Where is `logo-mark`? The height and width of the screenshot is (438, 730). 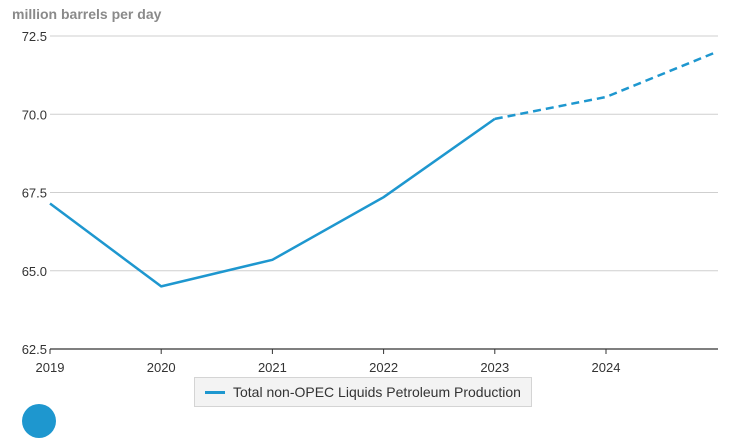 logo-mark is located at coordinates (39, 421).